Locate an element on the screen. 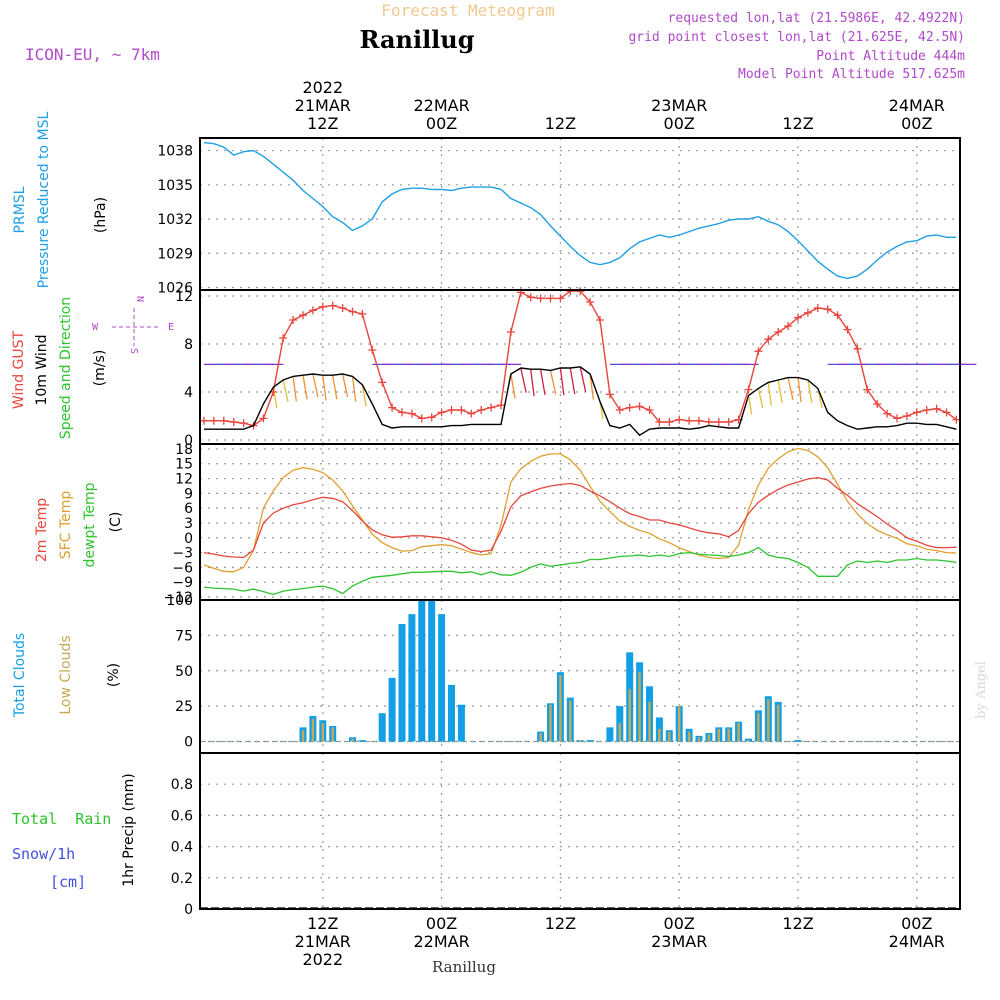 This screenshot has width=1000, height=1000. y-tick-temp: 12 is located at coordinates (184, 480).